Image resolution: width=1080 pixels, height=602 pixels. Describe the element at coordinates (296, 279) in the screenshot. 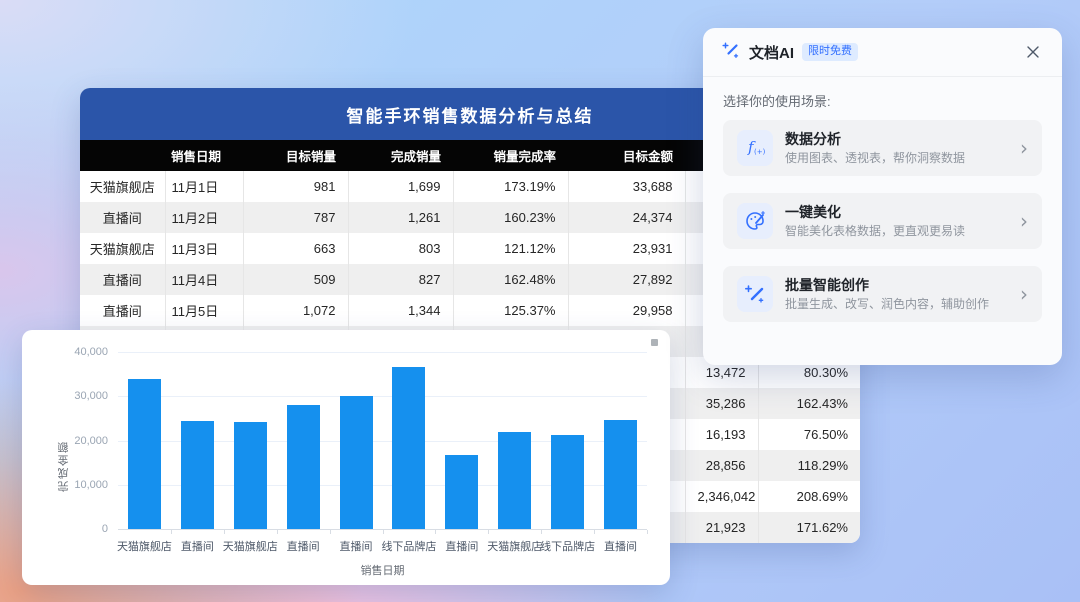

I see `table-cell: 509` at that location.